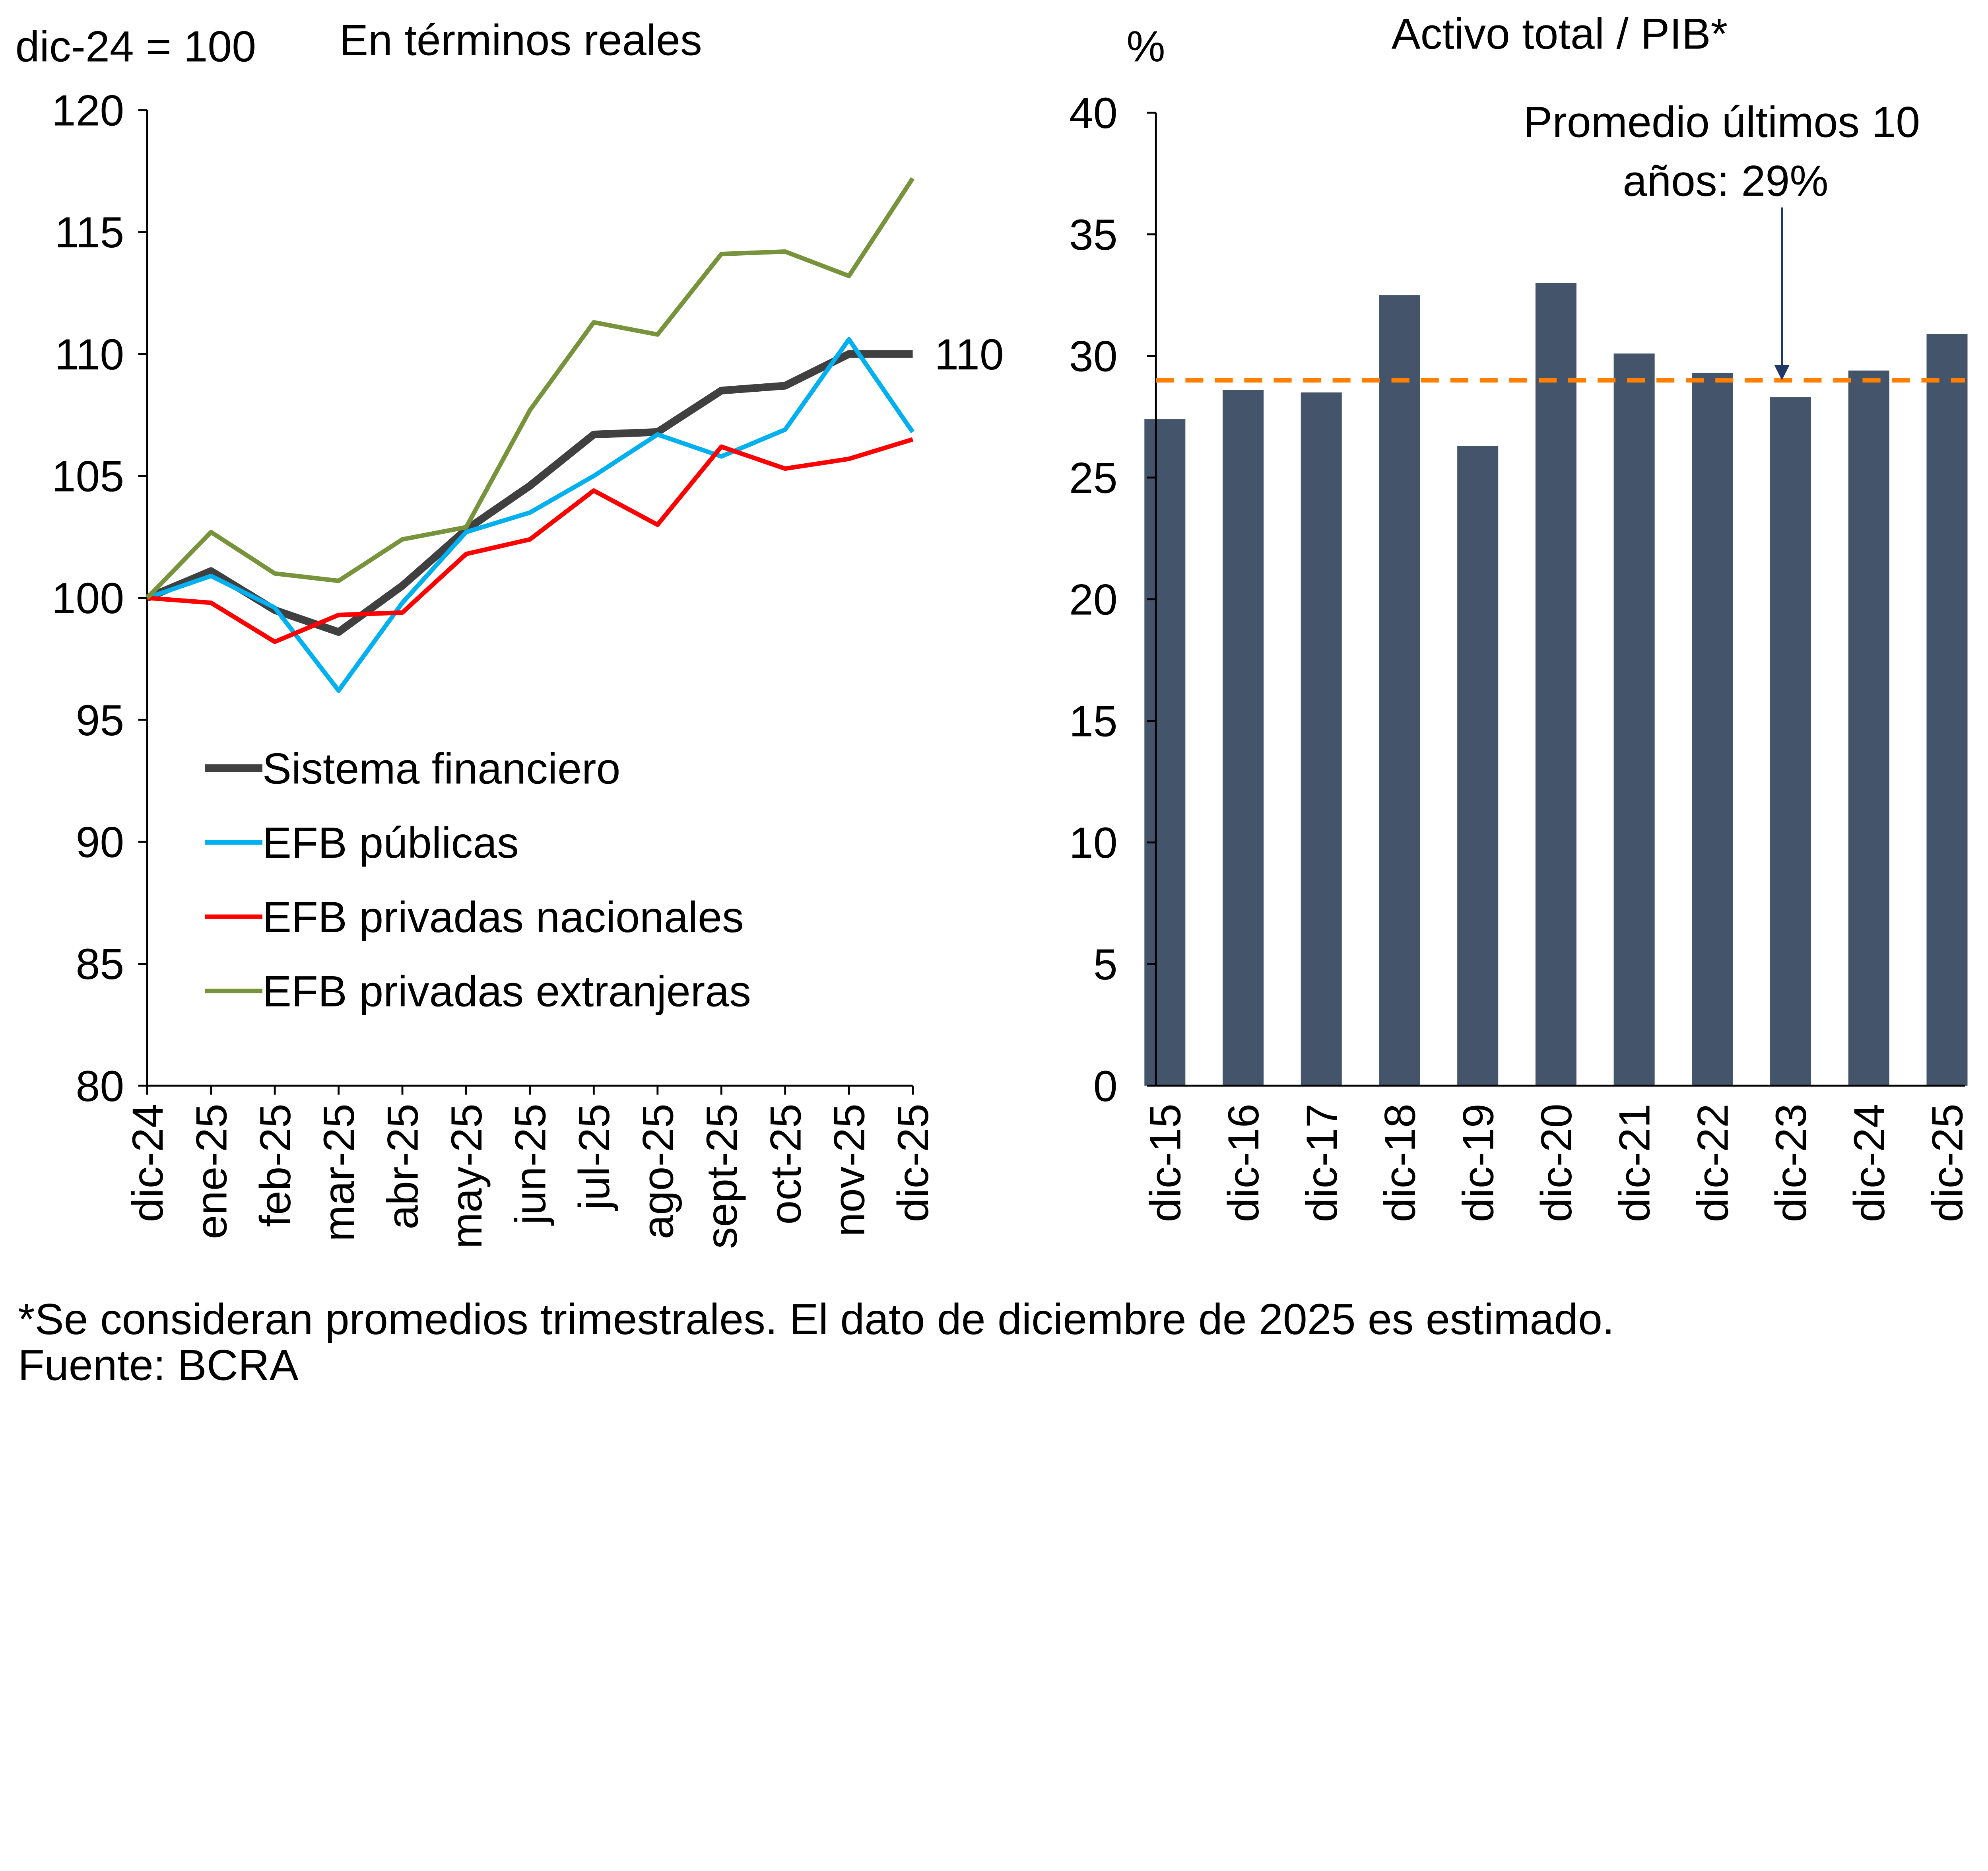  I want to click on left-title: En términos reales, so click(520, 40).